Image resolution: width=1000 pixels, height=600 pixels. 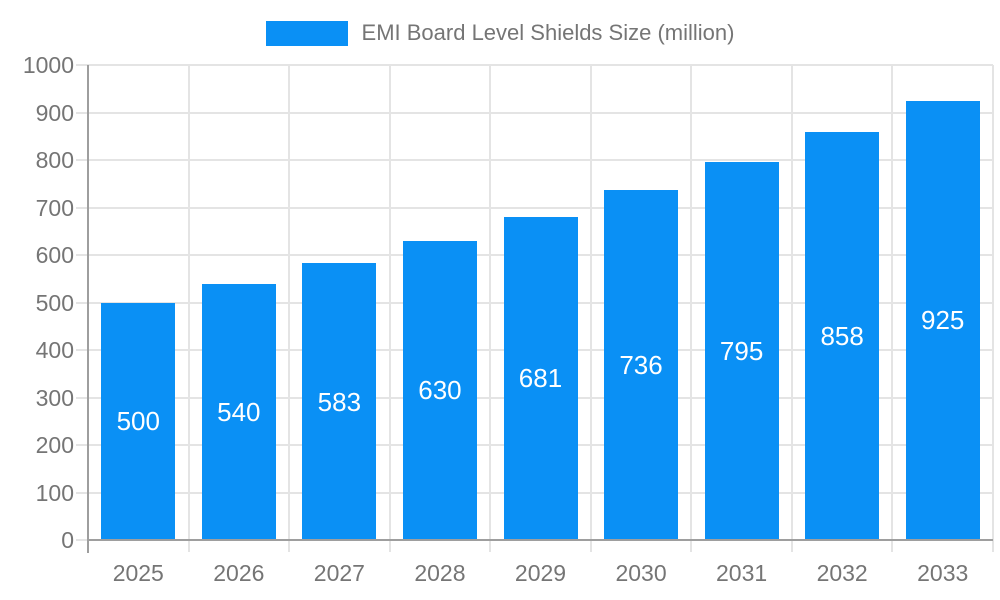 What do you see at coordinates (54, 207) in the screenshot?
I see `y-axis-tick-label: 700` at bounding box center [54, 207].